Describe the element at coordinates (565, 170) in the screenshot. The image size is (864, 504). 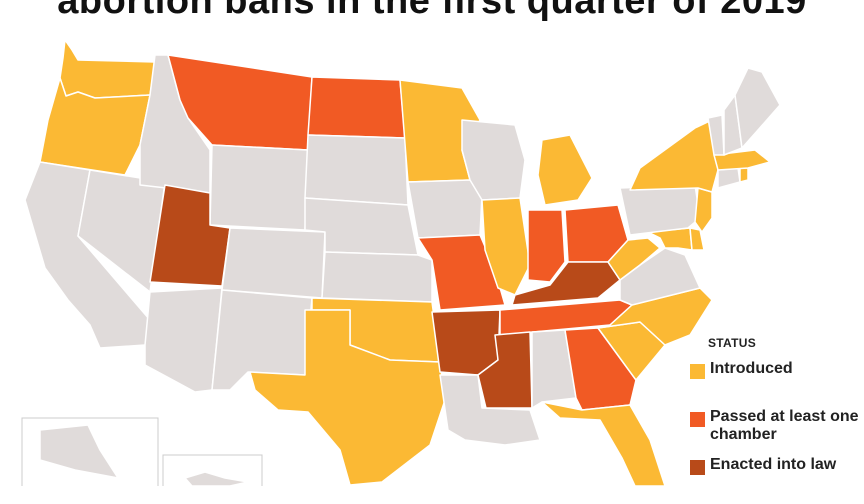
I see `state-michigan` at that location.